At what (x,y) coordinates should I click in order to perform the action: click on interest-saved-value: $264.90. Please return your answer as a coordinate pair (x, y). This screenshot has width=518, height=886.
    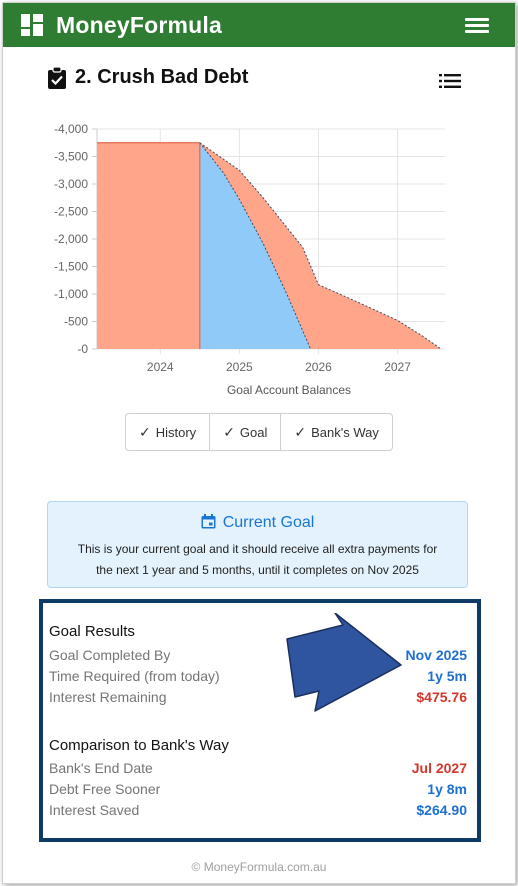
    Looking at the image, I should click on (441, 810).